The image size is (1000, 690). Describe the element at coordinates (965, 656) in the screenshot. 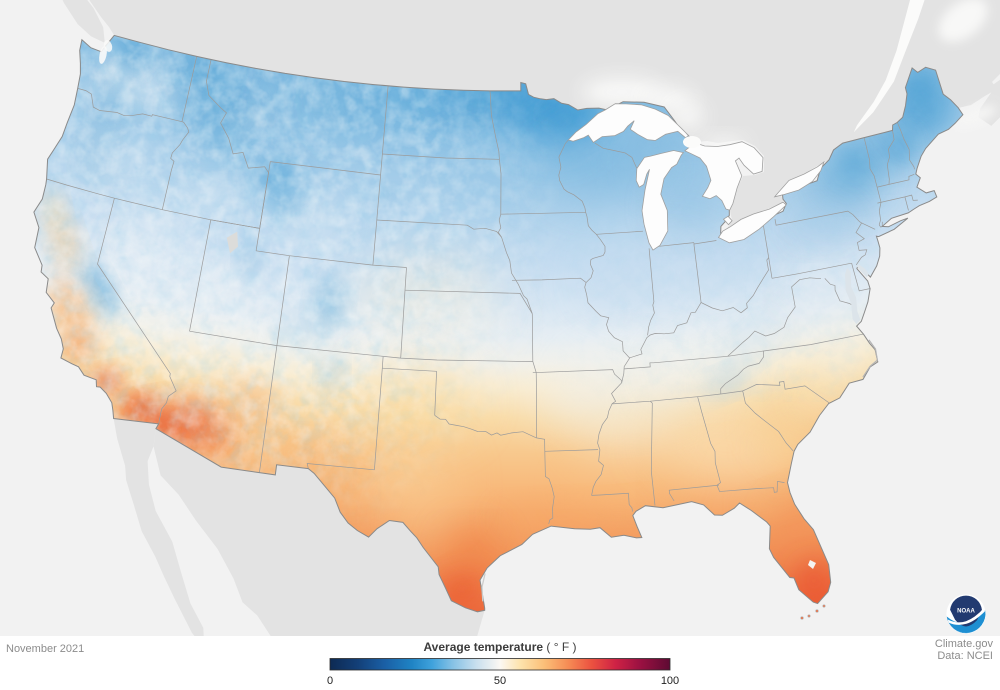

I see `svg-text: Data: NCEI` at that location.